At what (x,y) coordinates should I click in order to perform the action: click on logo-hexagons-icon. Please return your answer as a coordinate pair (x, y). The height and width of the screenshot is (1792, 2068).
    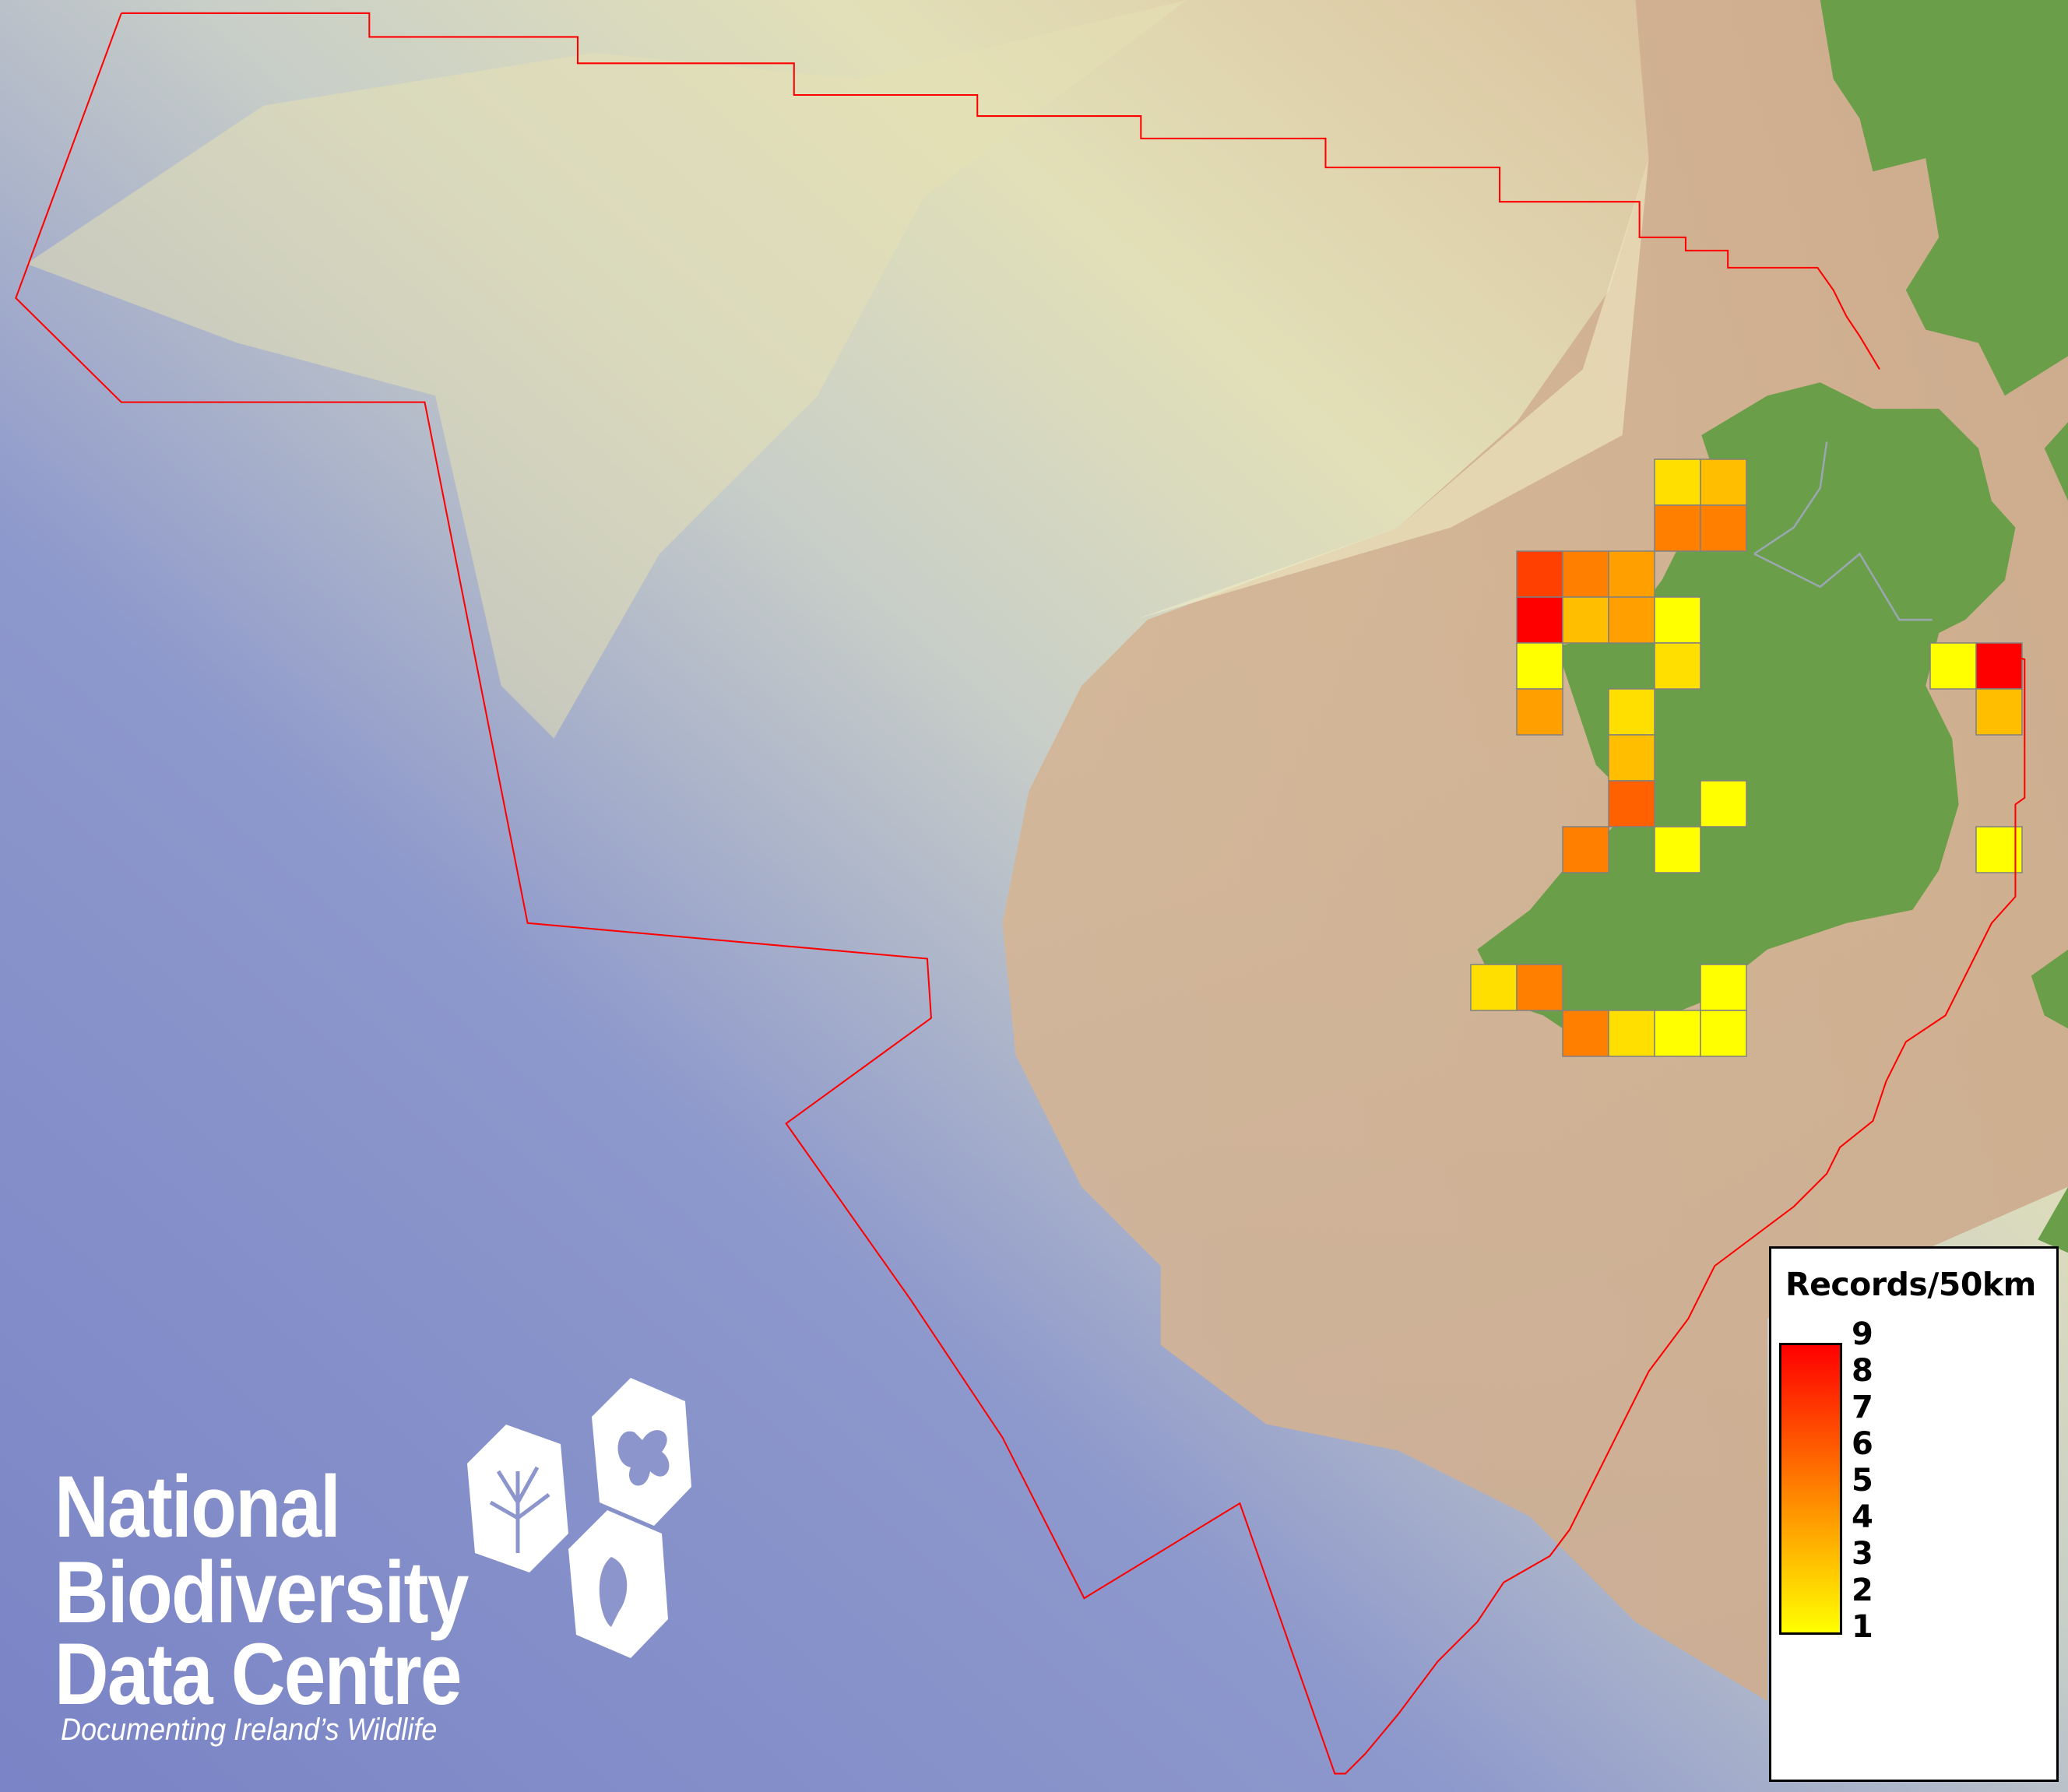
    Looking at the image, I should click on (579, 1518).